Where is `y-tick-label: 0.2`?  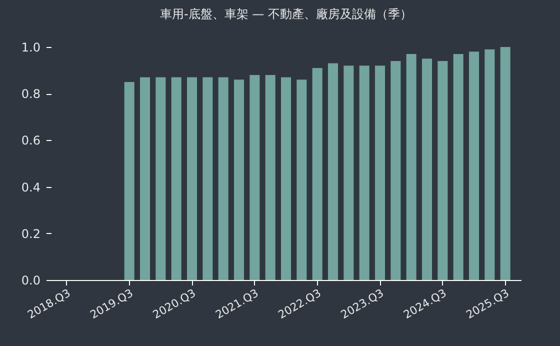 y-tick-label: 0.2 is located at coordinates (30, 233).